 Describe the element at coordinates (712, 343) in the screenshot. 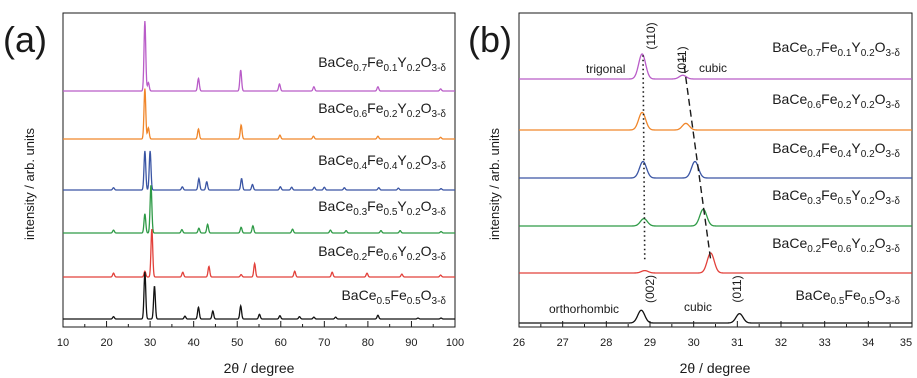

I see `panel-b-x-tick-labels: 26 27 28 29 30 31 32 33 34 35` at that location.